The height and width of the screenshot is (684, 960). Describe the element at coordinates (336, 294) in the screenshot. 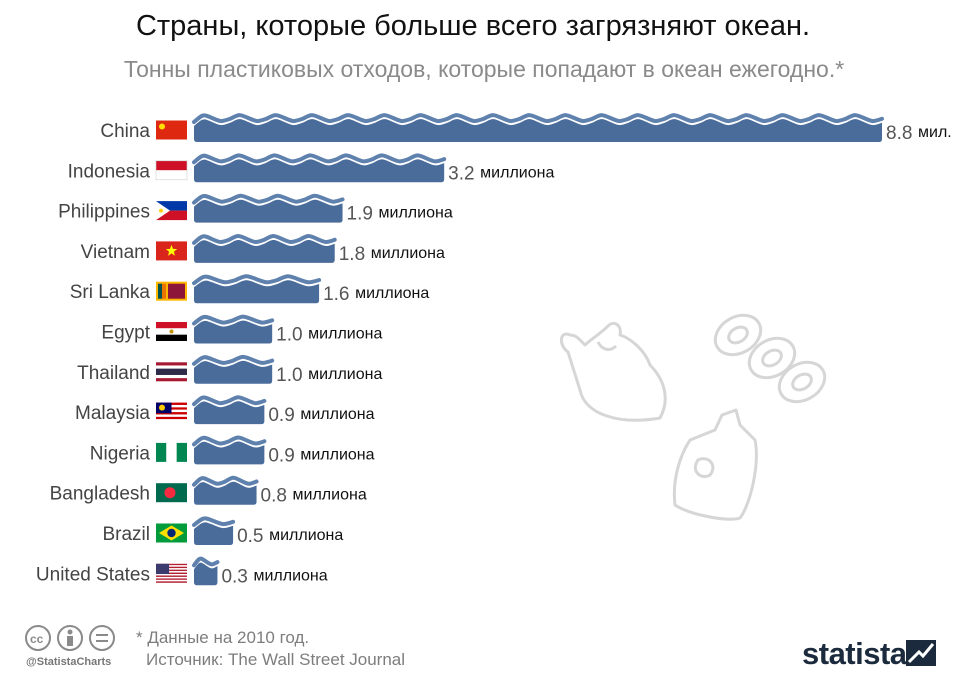

I see `value-label: 1.6` at that location.